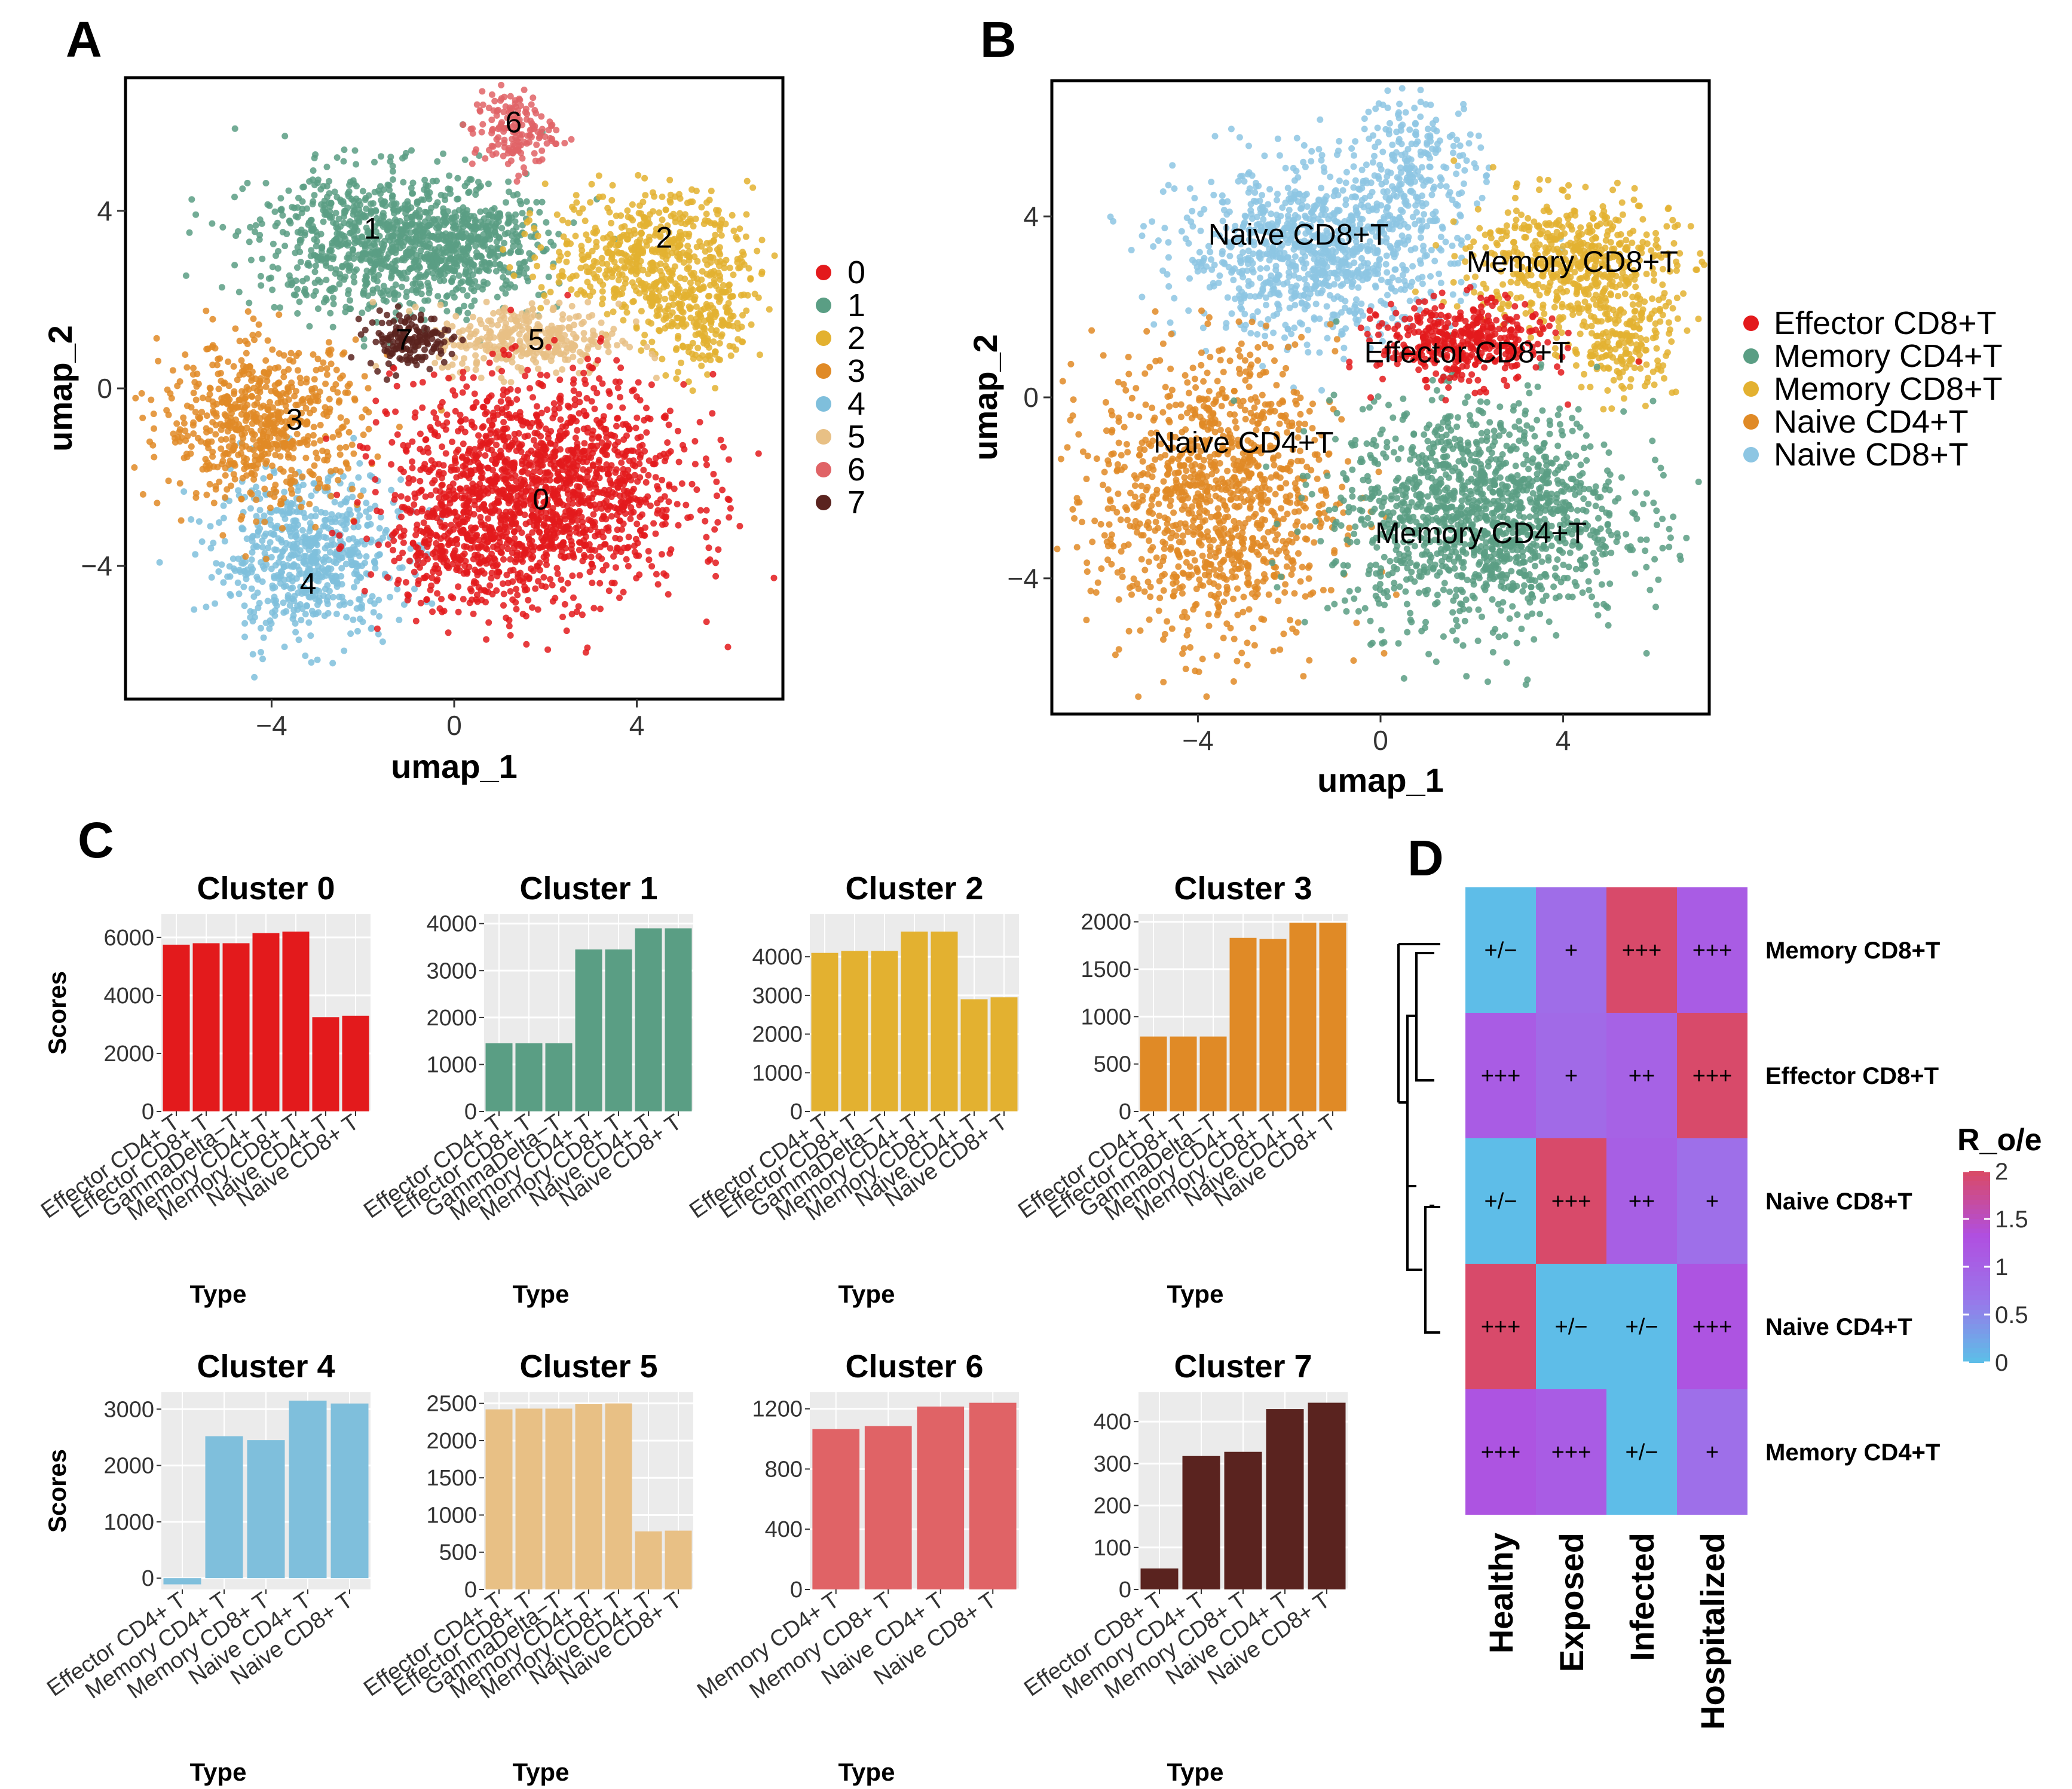 The width and height of the screenshot is (2072, 1789). What do you see at coordinates (778, 1409) in the screenshot?
I see `y-tick-label: 1200` at bounding box center [778, 1409].